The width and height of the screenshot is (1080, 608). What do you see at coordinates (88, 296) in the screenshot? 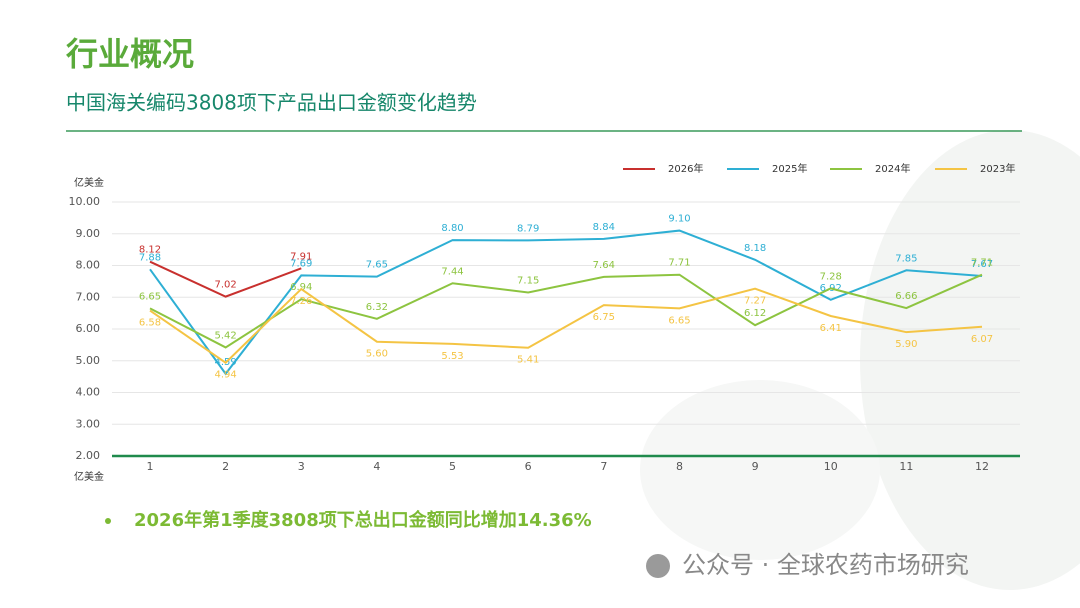
I see `y-tick-label: 7.00` at bounding box center [88, 296].